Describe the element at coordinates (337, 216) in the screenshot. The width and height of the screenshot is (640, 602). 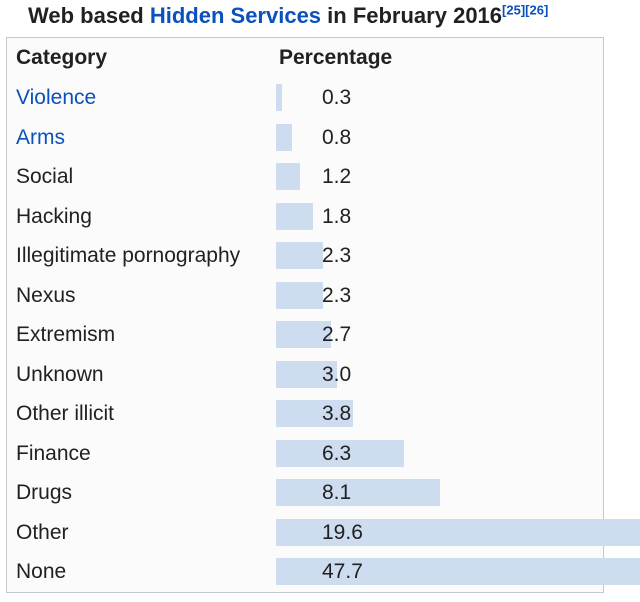
I see `percentage-value: 1.8` at that location.